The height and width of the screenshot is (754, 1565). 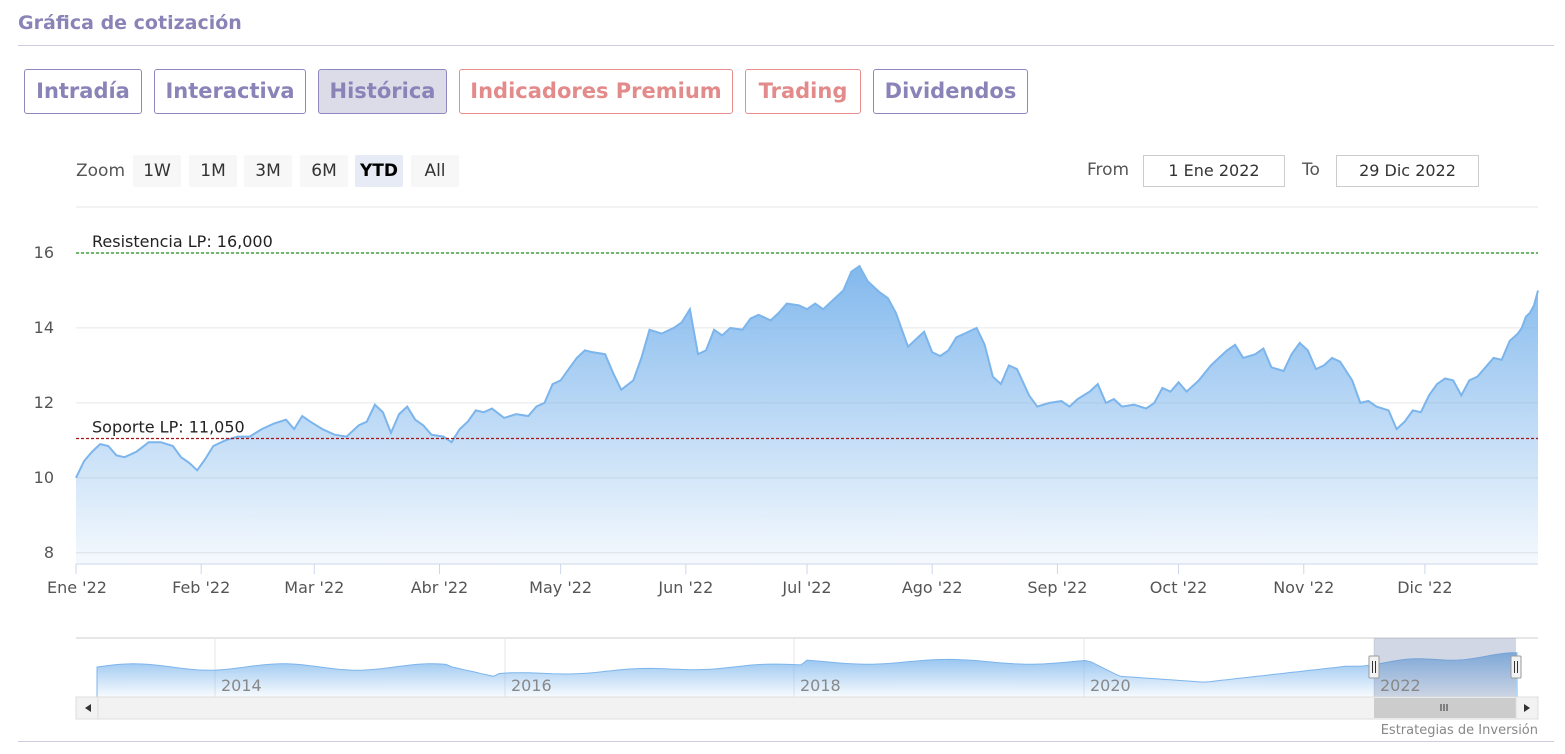 I want to click on zoom-button-1m: 1M, so click(x=213, y=171).